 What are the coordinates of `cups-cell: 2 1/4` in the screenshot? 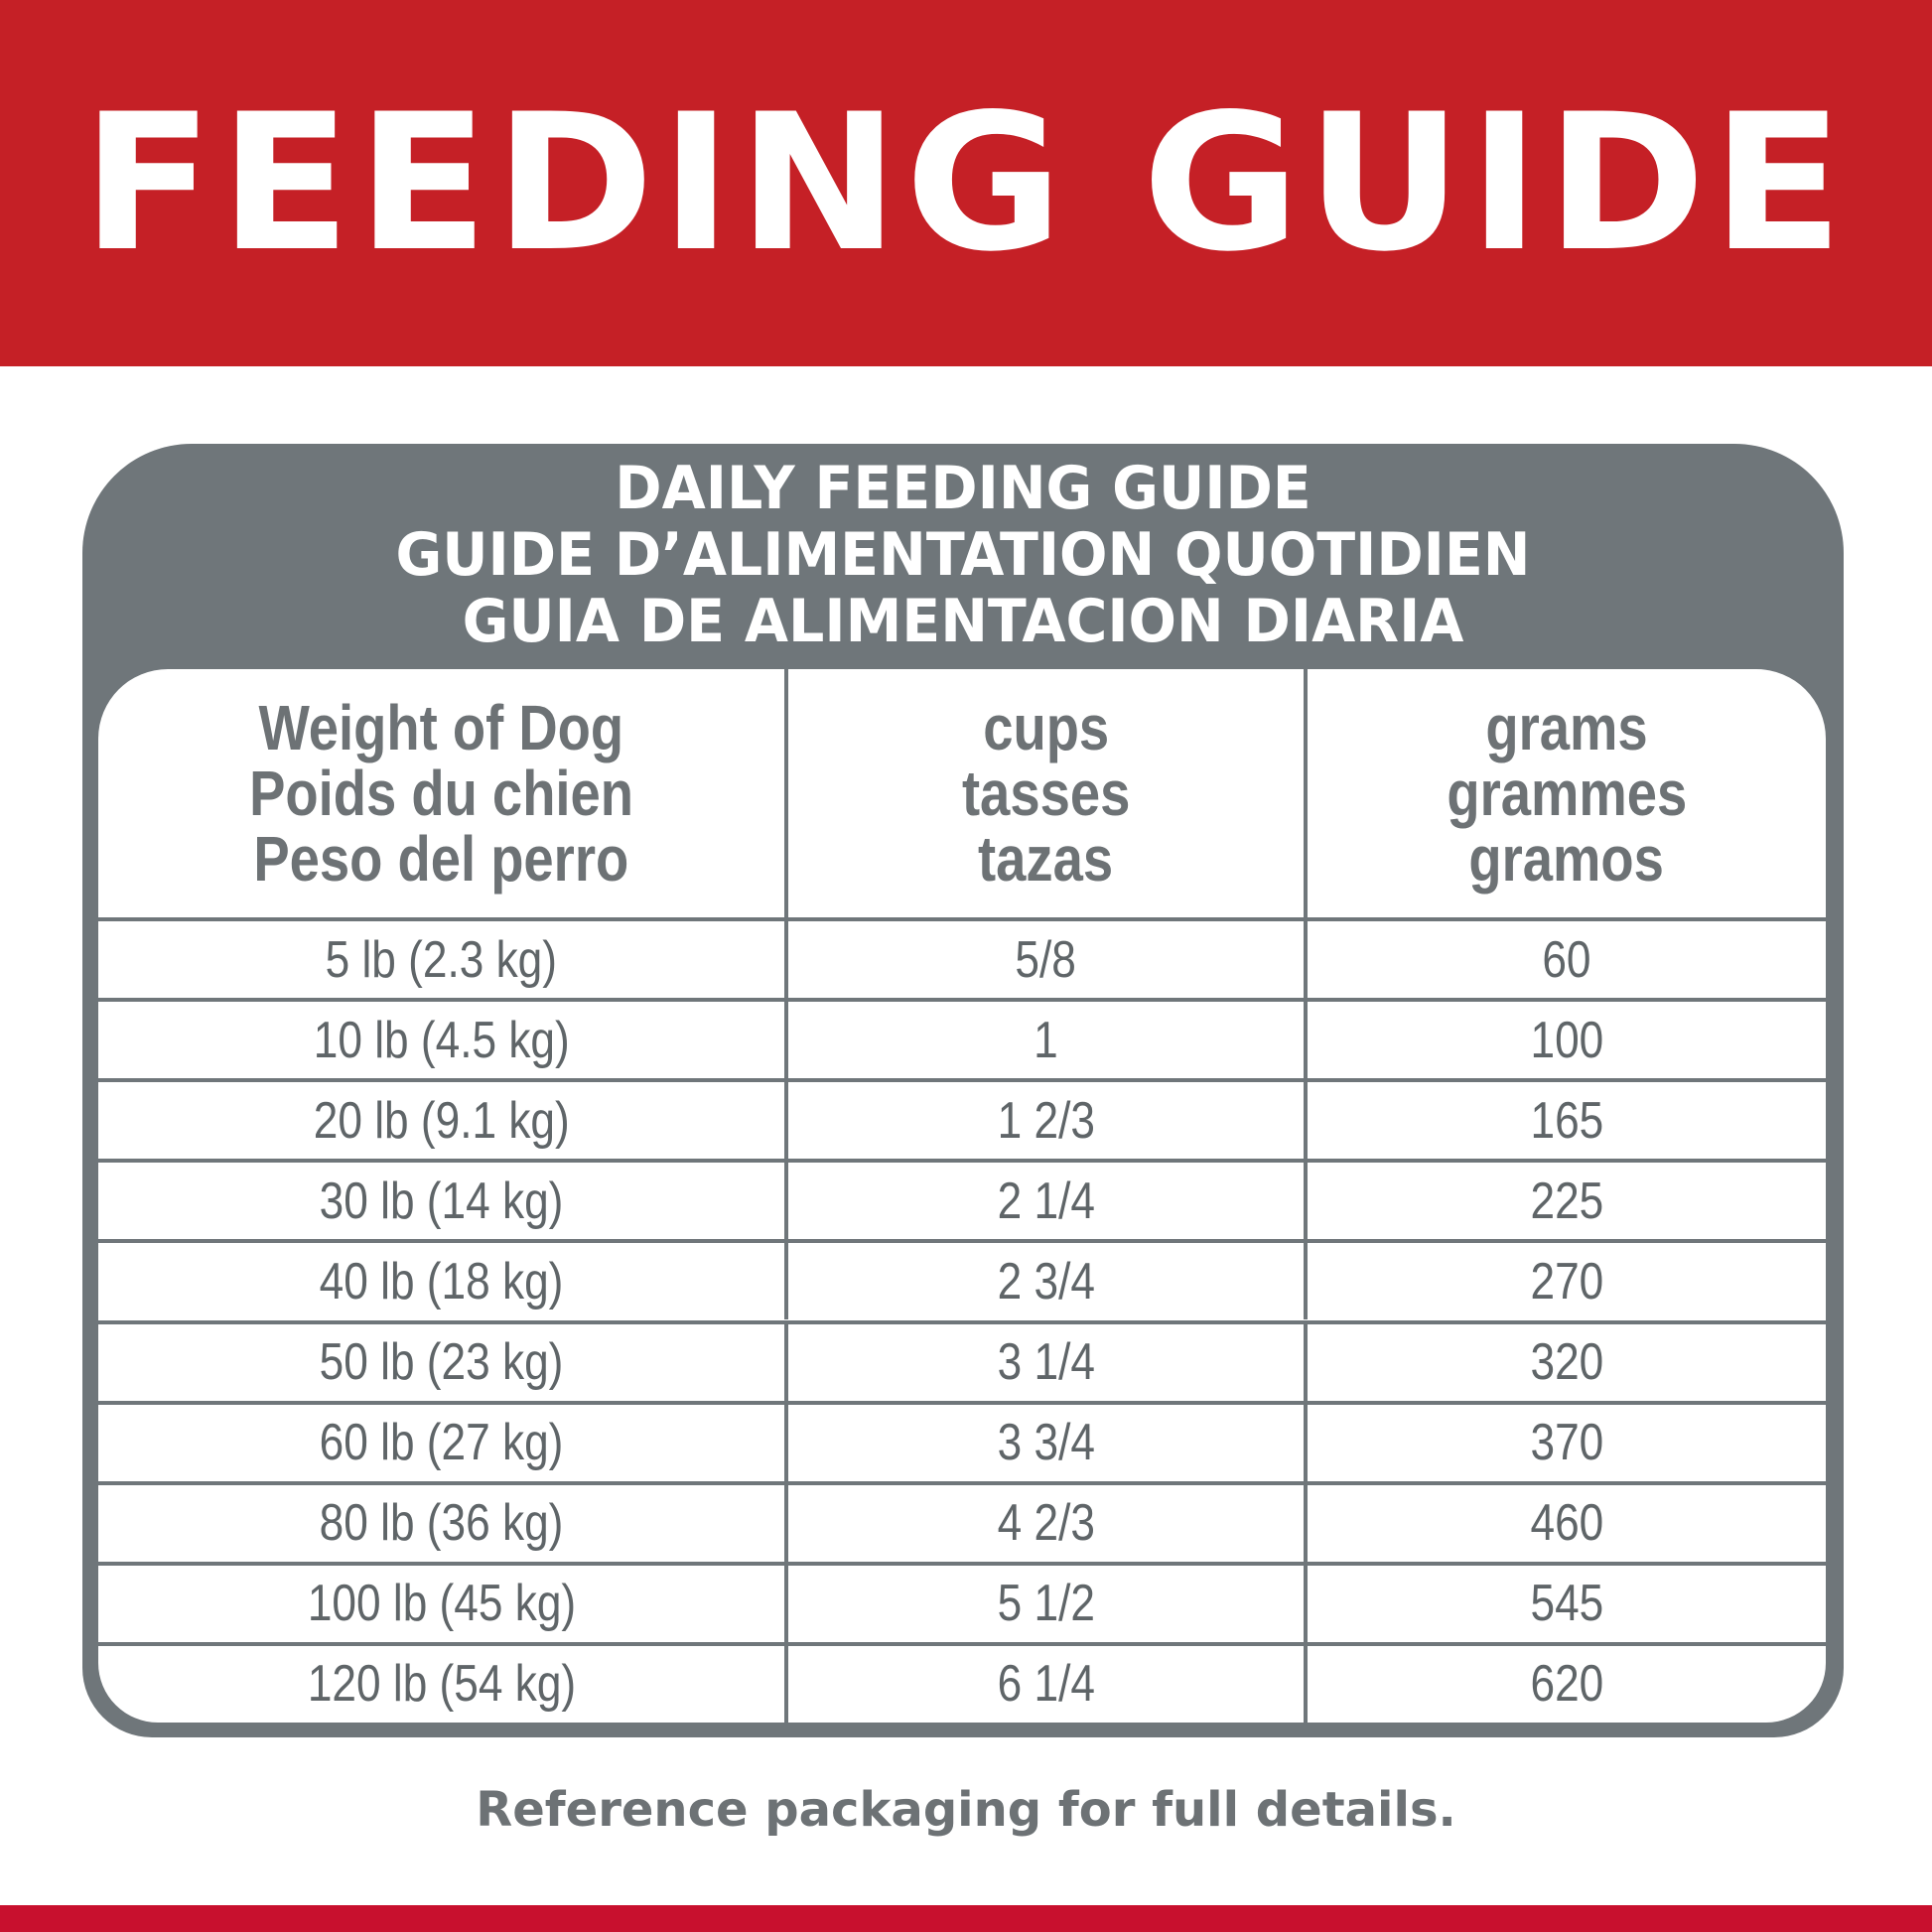 It's located at (1048, 1201).